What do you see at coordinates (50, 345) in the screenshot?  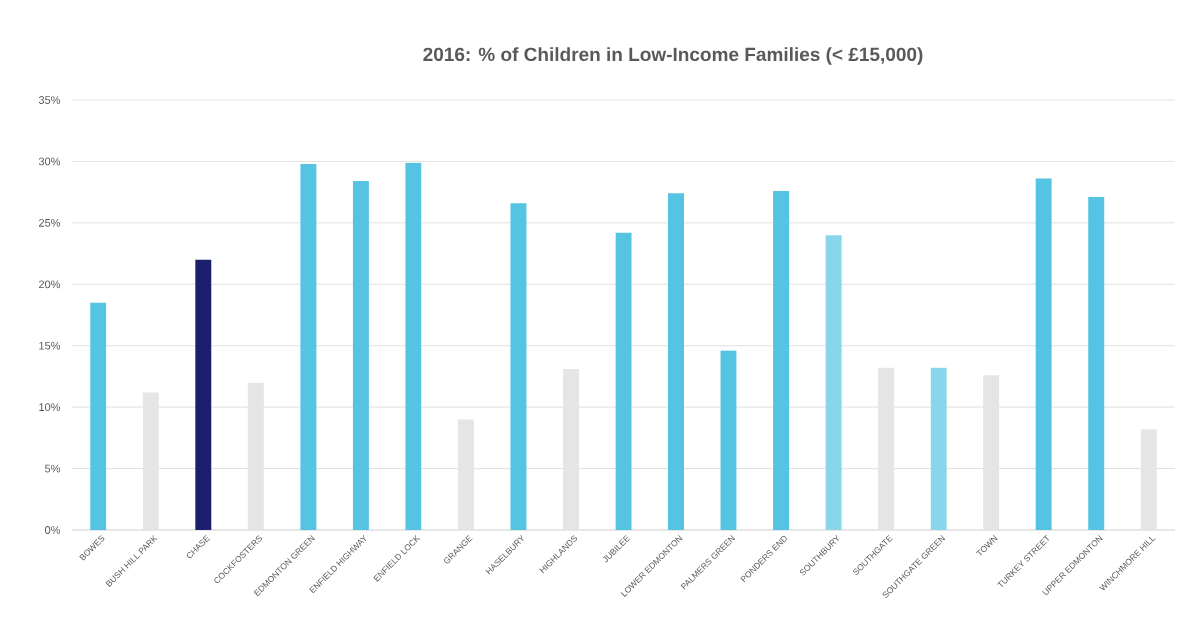 I see `y-tick-label: 15%` at bounding box center [50, 345].